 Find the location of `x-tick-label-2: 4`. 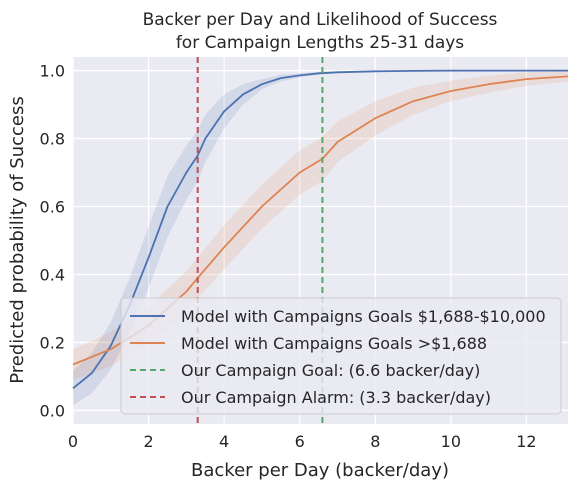

x-tick-label-2: 4 is located at coordinates (224, 441).